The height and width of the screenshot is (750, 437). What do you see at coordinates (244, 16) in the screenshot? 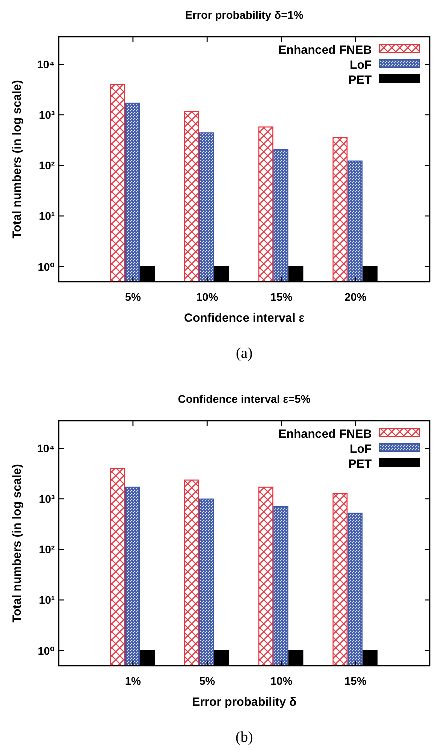
I see `chart-title: Error probability δ=1%` at bounding box center [244, 16].